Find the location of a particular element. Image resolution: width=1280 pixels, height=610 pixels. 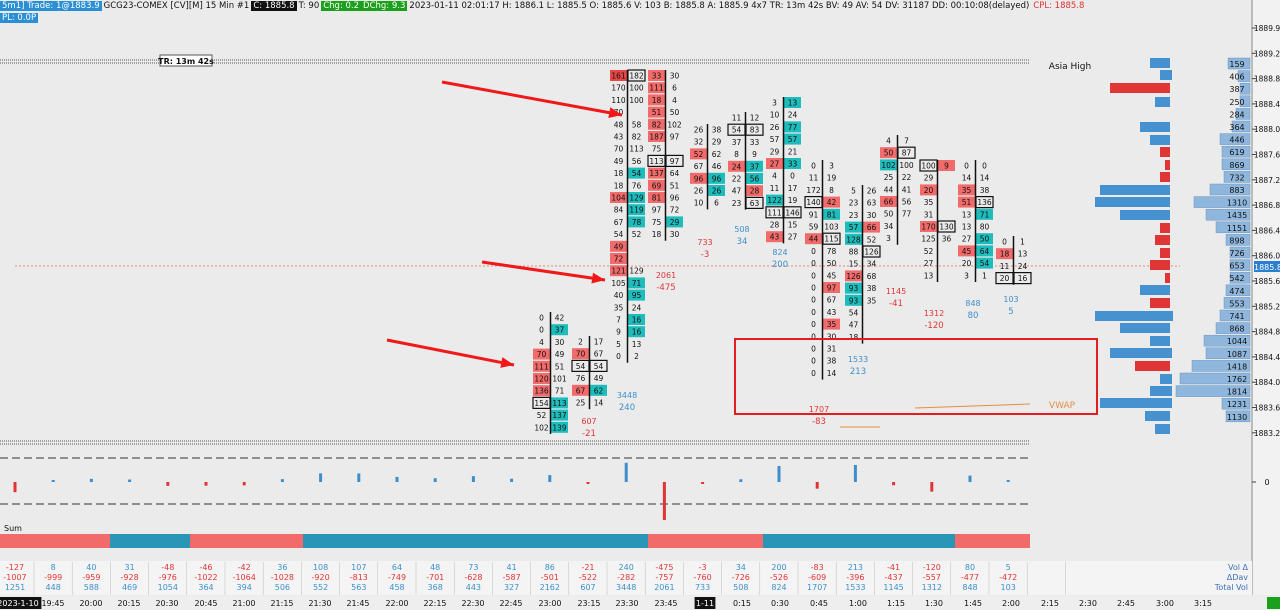

x-axis-label: 22:15 is located at coordinates (434, 603).